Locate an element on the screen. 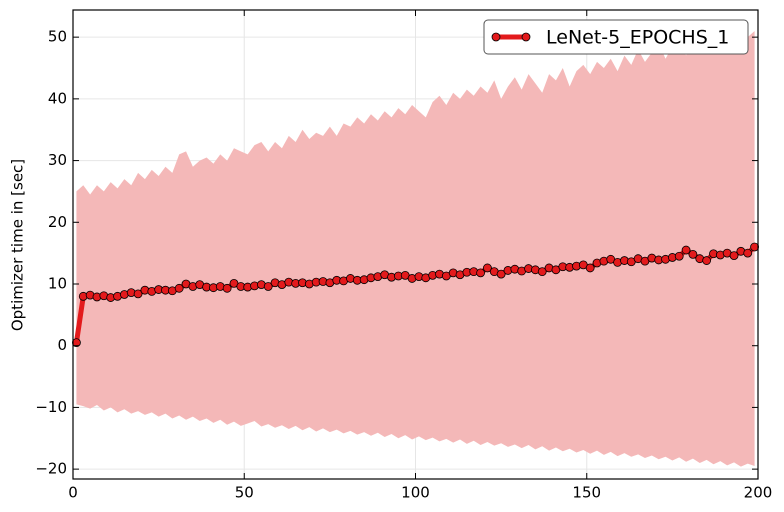 Image resolution: width=784 pixels, height=512 pixels. y-tick-label: −10 is located at coordinates (51, 407).